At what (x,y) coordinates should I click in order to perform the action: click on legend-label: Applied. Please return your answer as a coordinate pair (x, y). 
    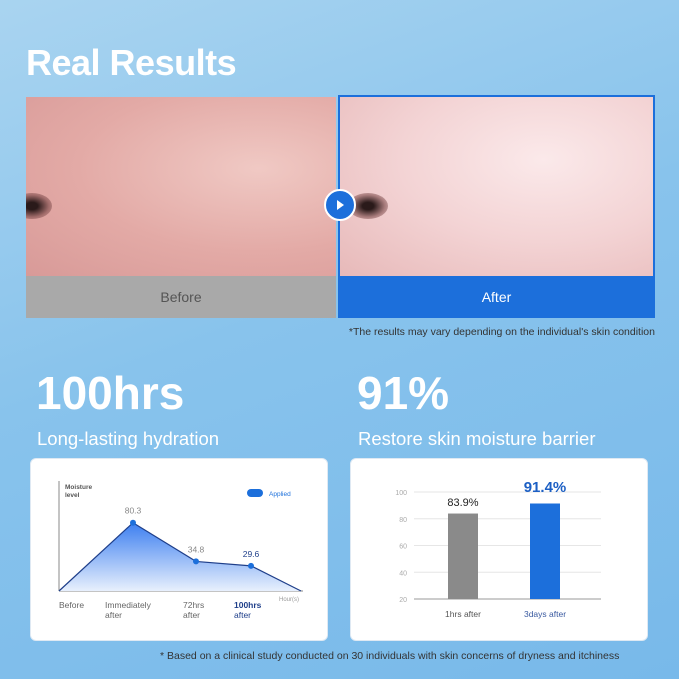
    Looking at the image, I should click on (280, 494).